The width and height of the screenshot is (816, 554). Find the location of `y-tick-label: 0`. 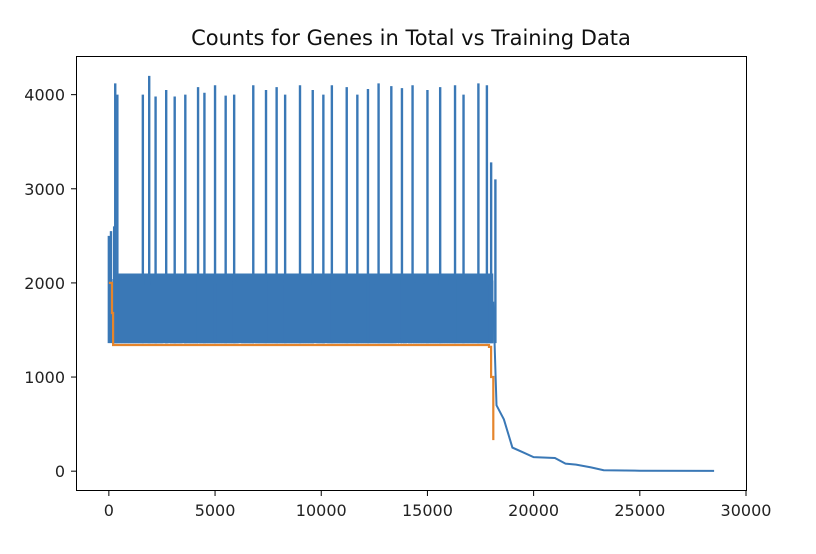

y-tick-label: 0 is located at coordinates (60, 471).